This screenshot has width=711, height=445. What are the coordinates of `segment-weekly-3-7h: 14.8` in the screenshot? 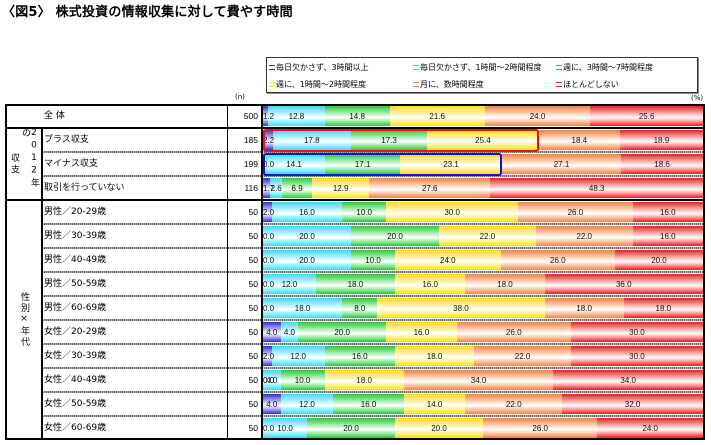 It's located at (357, 116).